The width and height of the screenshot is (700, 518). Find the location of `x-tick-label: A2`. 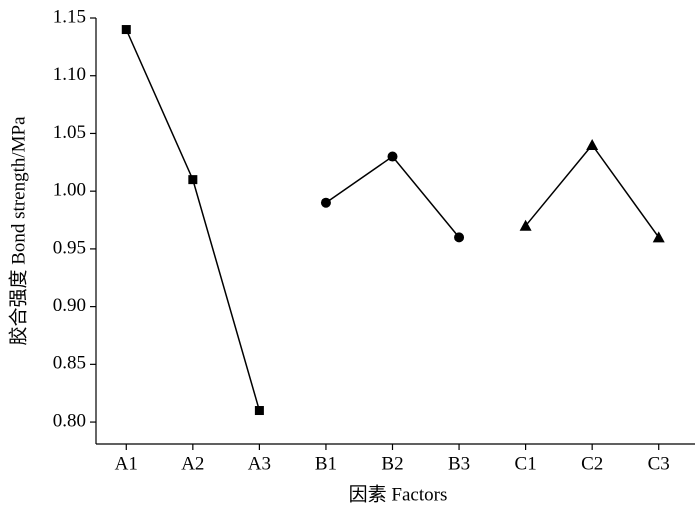

x-tick-label: A2 is located at coordinates (192, 463).